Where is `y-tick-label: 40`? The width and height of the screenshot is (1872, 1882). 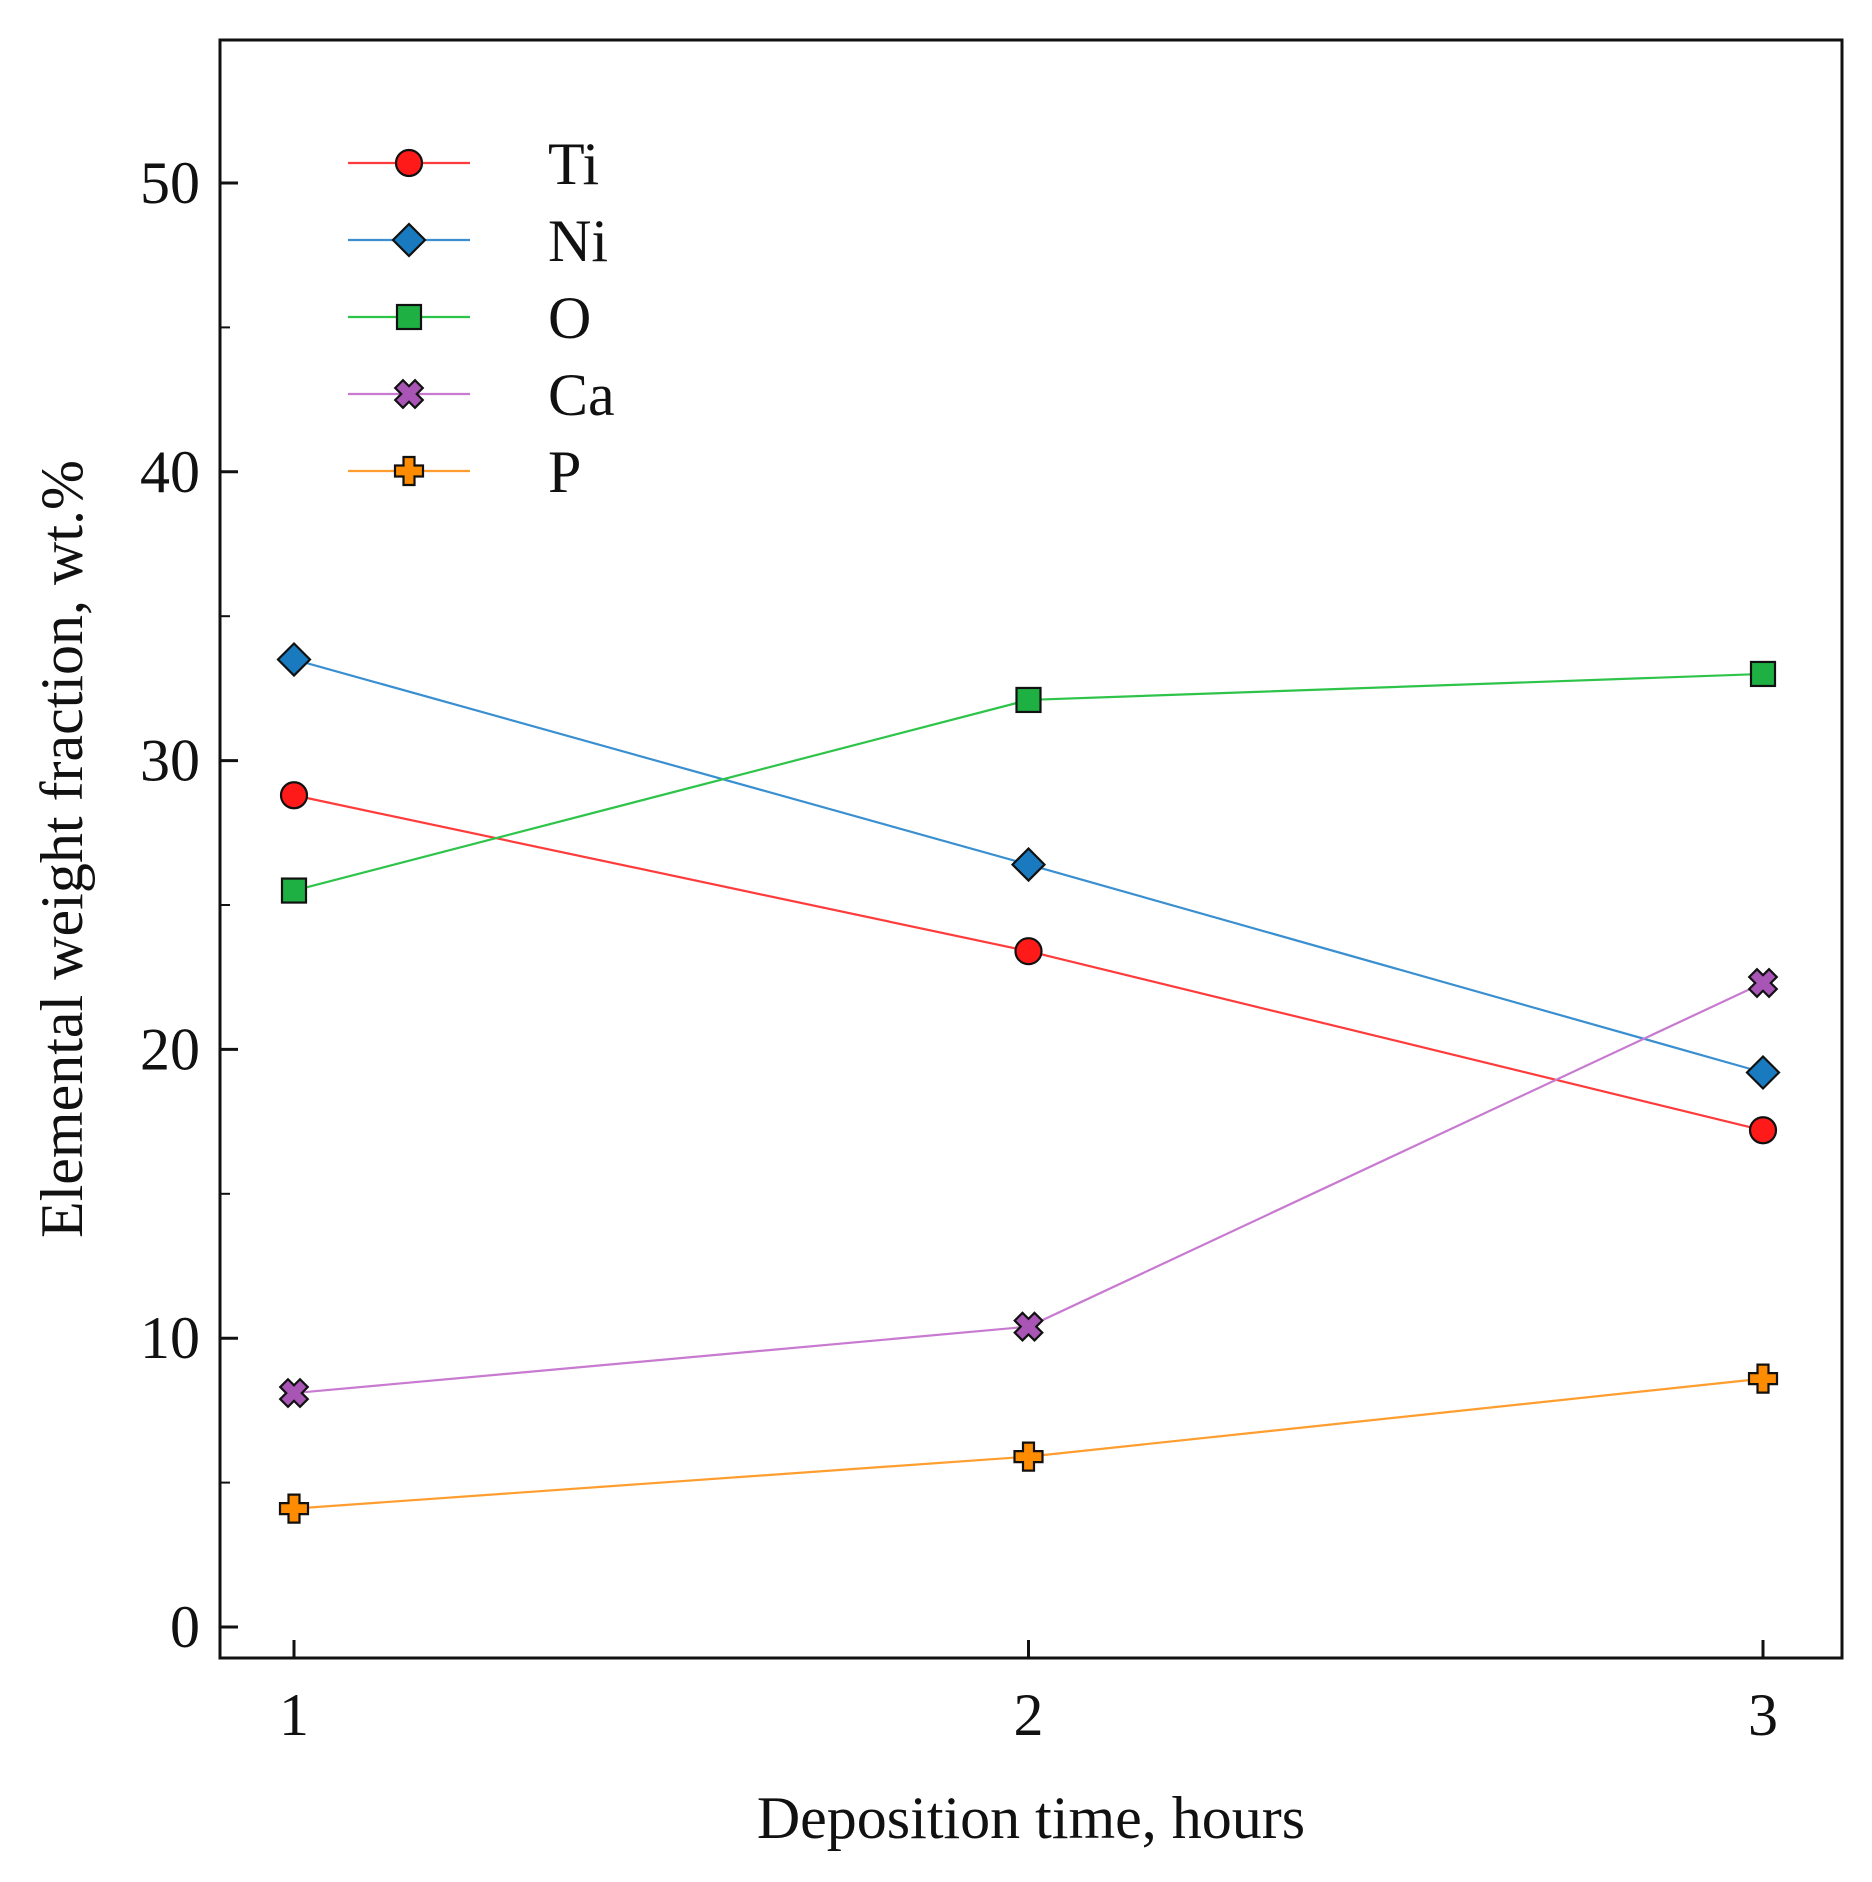 y-tick-label: 40 is located at coordinates (170, 472).